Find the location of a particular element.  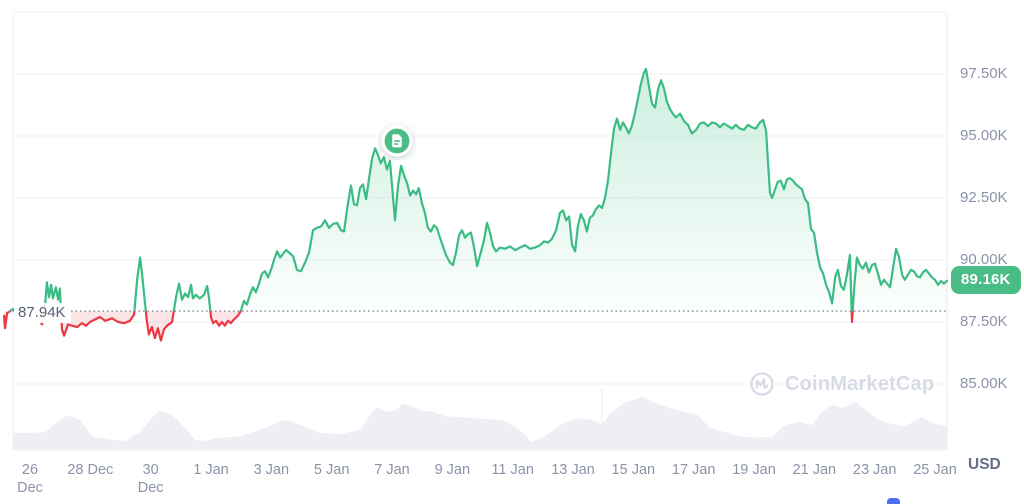

currency-label: USD is located at coordinates (984, 464).